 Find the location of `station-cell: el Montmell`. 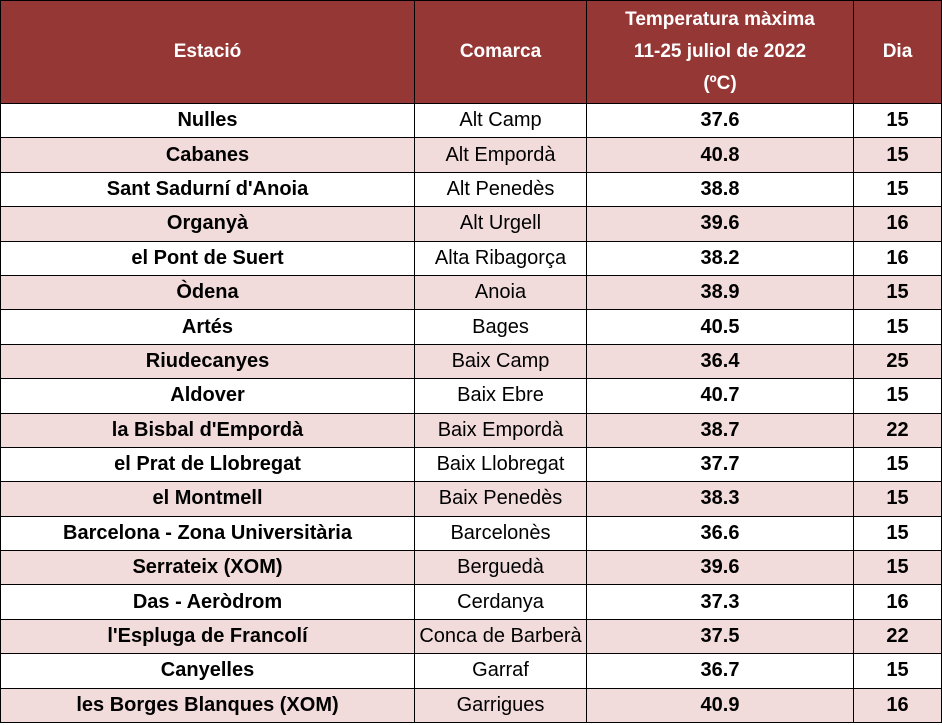

station-cell: el Montmell is located at coordinates (207, 499).